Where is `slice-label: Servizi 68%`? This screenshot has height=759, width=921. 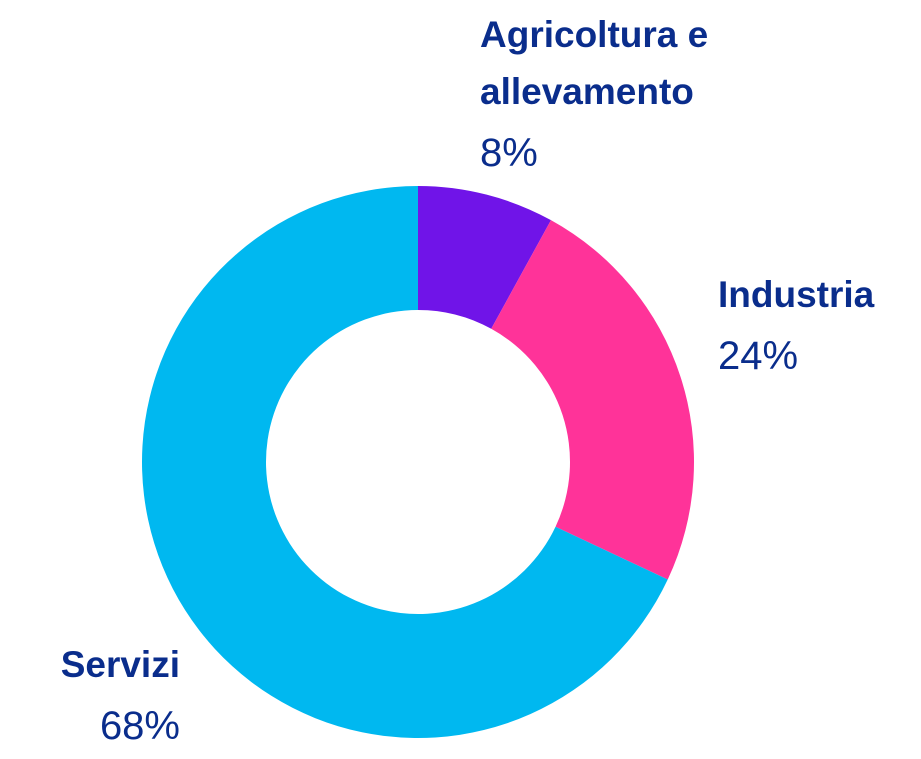 slice-label: Servizi 68% is located at coordinates (100, 697).